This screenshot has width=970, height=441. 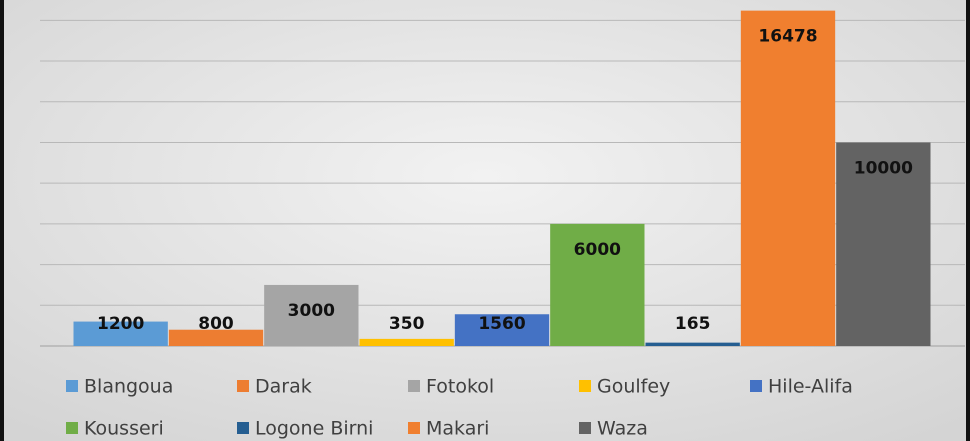 What do you see at coordinates (633, 387) in the screenshot?
I see `legend-label: Goulfey` at bounding box center [633, 387].